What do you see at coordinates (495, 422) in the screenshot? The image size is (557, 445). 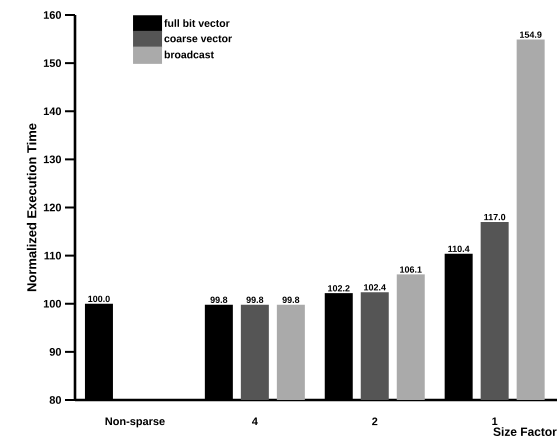 I see `x-tick-label: 1` at bounding box center [495, 422].